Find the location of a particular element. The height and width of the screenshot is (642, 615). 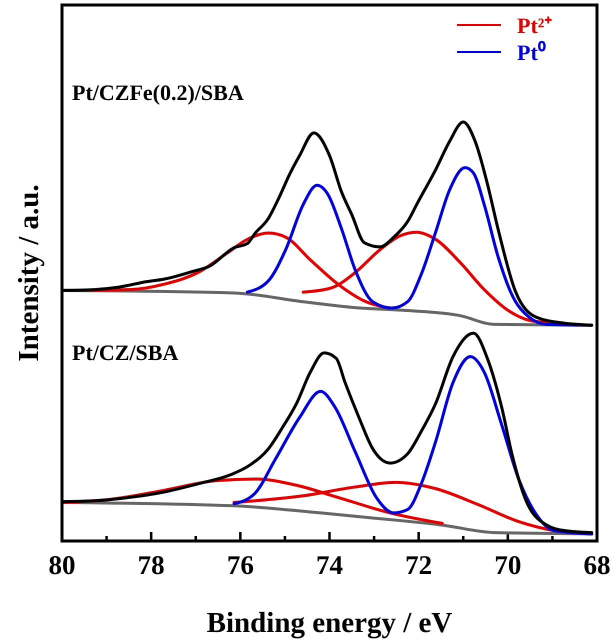

y-axis-title: Intensity / a.u. is located at coordinates (29, 273).